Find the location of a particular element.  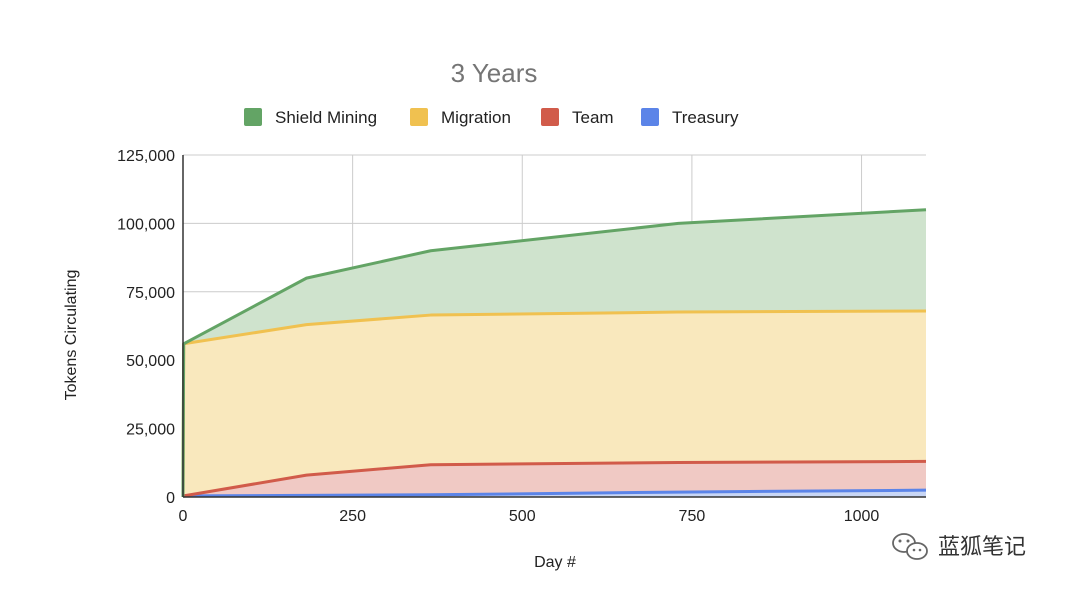

y-tick-label: 0 is located at coordinates (170, 498).